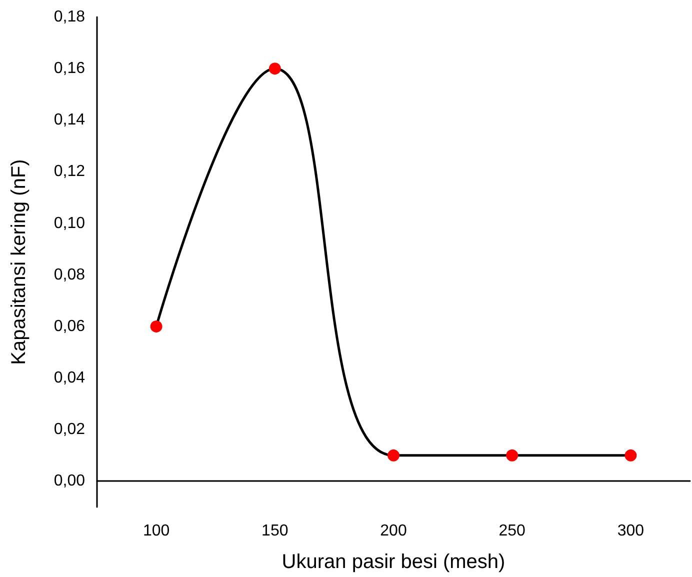 This screenshot has width=692, height=577. Describe the element at coordinates (156, 531) in the screenshot. I see `x-tick-label: 100` at that location.